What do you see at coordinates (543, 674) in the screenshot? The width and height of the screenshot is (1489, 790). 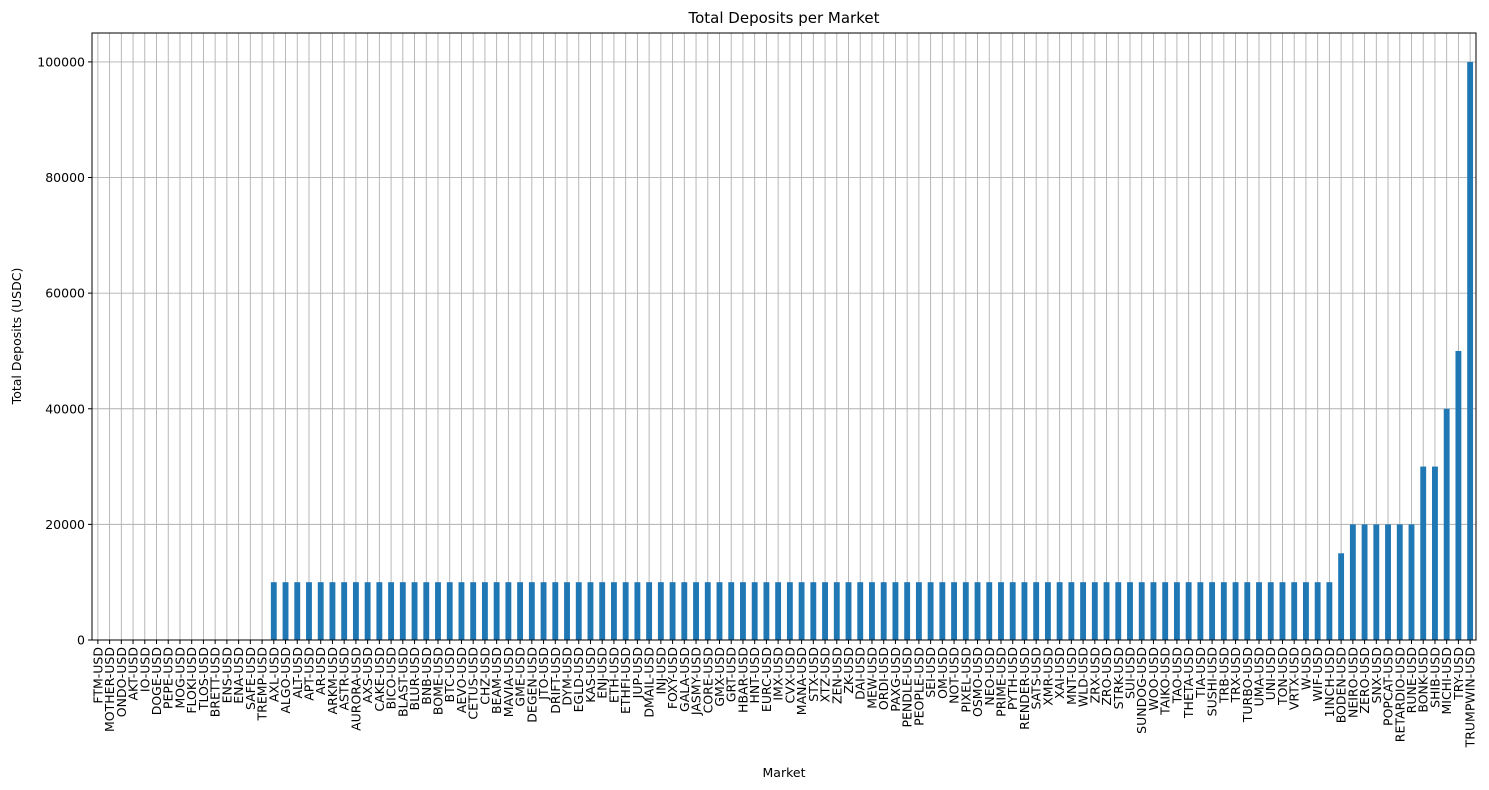 I see `x-tick-label: JTO-USD` at bounding box center [543, 674].